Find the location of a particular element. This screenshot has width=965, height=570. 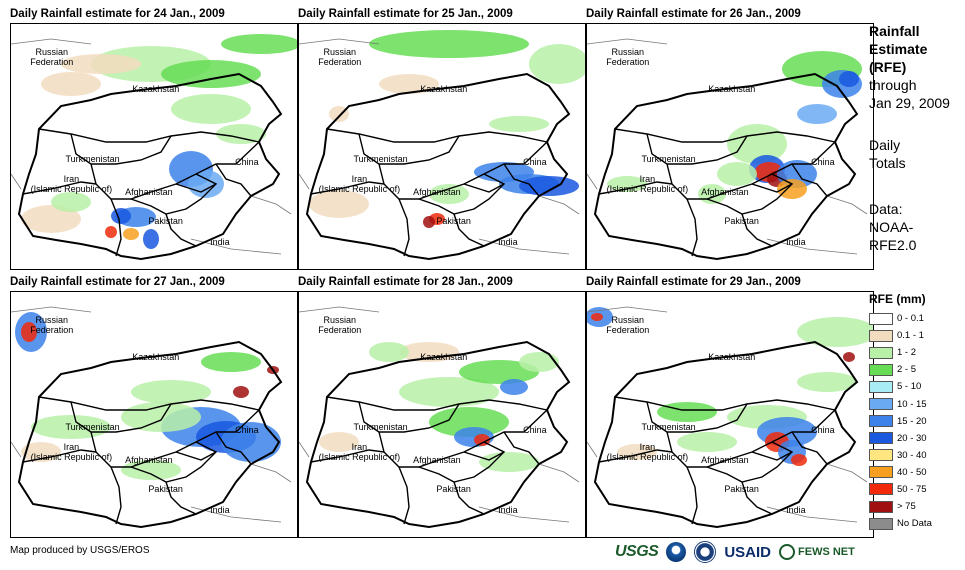

usgs-logo-text: USGS is located at coordinates (637, 551).